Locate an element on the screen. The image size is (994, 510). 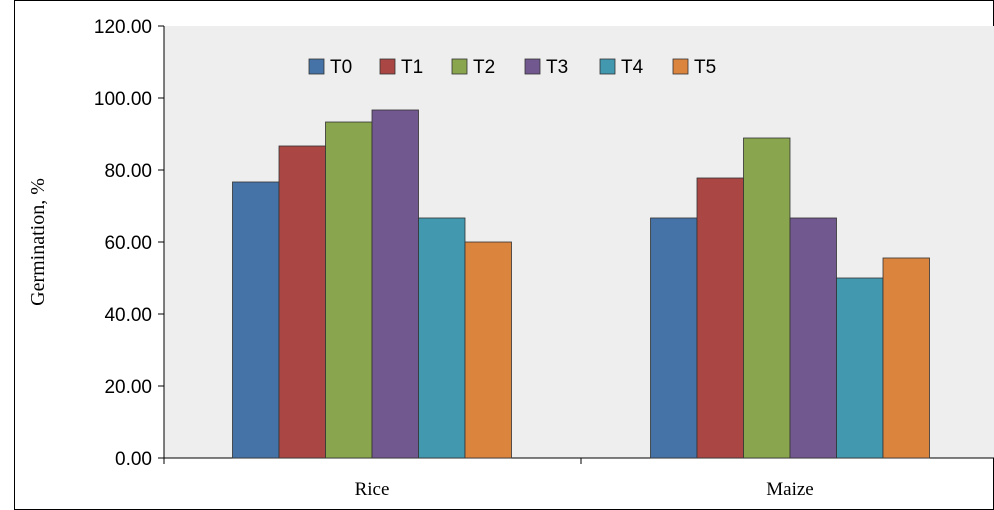
bar-t2-rice is located at coordinates (349, 290).